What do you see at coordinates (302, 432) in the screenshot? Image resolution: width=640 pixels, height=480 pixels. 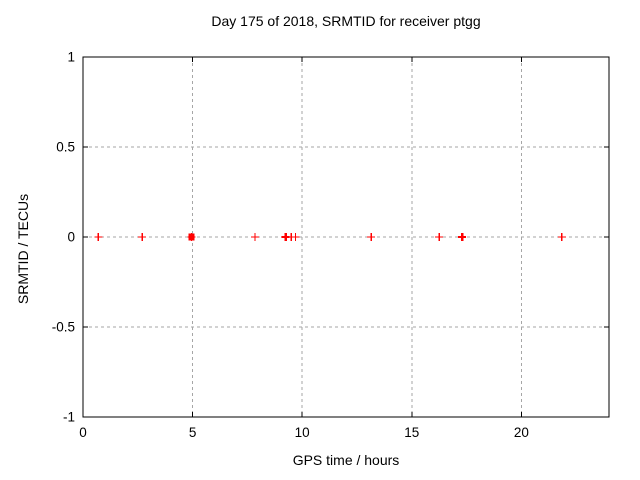 I see `x-tick-label: 10` at bounding box center [302, 432].